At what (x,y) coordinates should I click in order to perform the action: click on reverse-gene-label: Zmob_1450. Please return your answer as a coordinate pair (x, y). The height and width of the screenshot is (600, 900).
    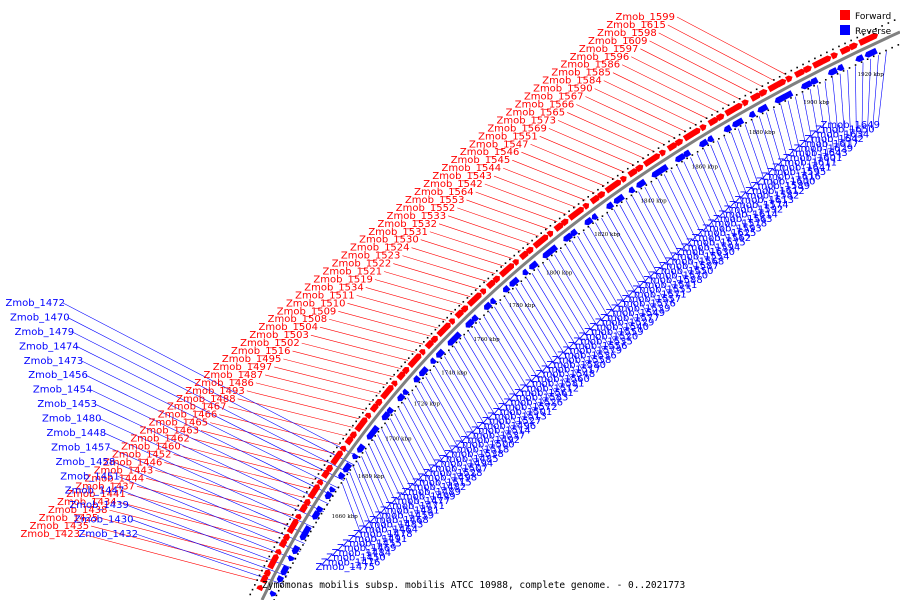
    Looking at the image, I should click on (356, 558).